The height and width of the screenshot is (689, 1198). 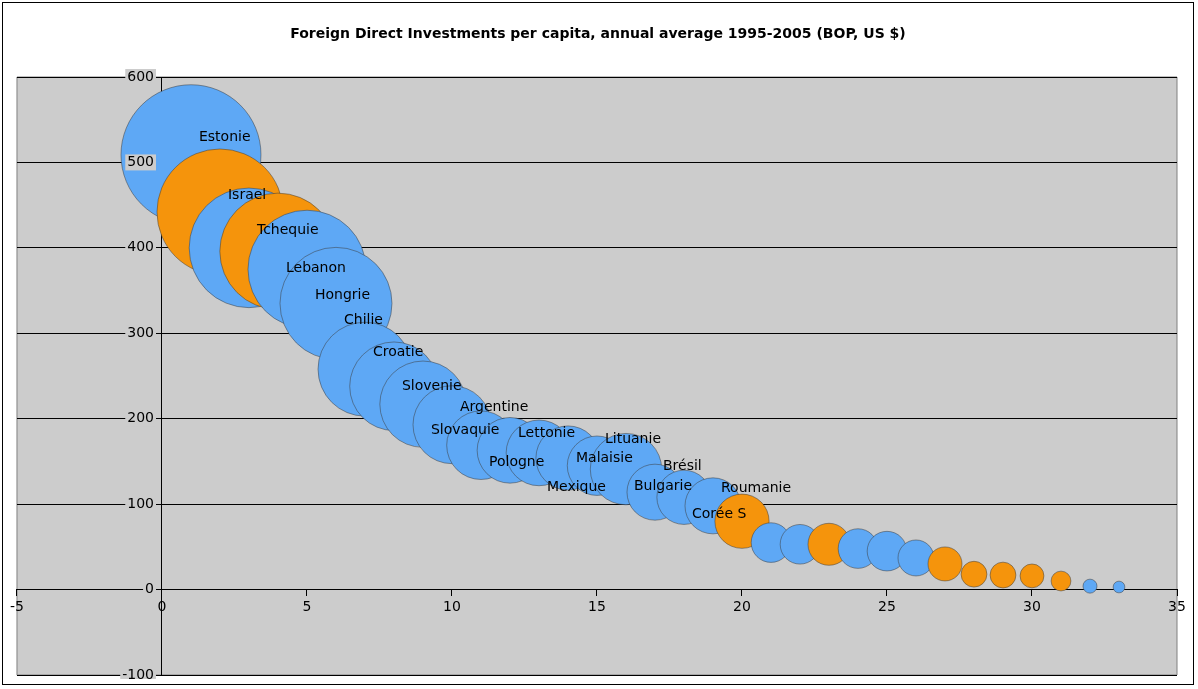 I want to click on x-tick-label: 15, so click(x=597, y=605).